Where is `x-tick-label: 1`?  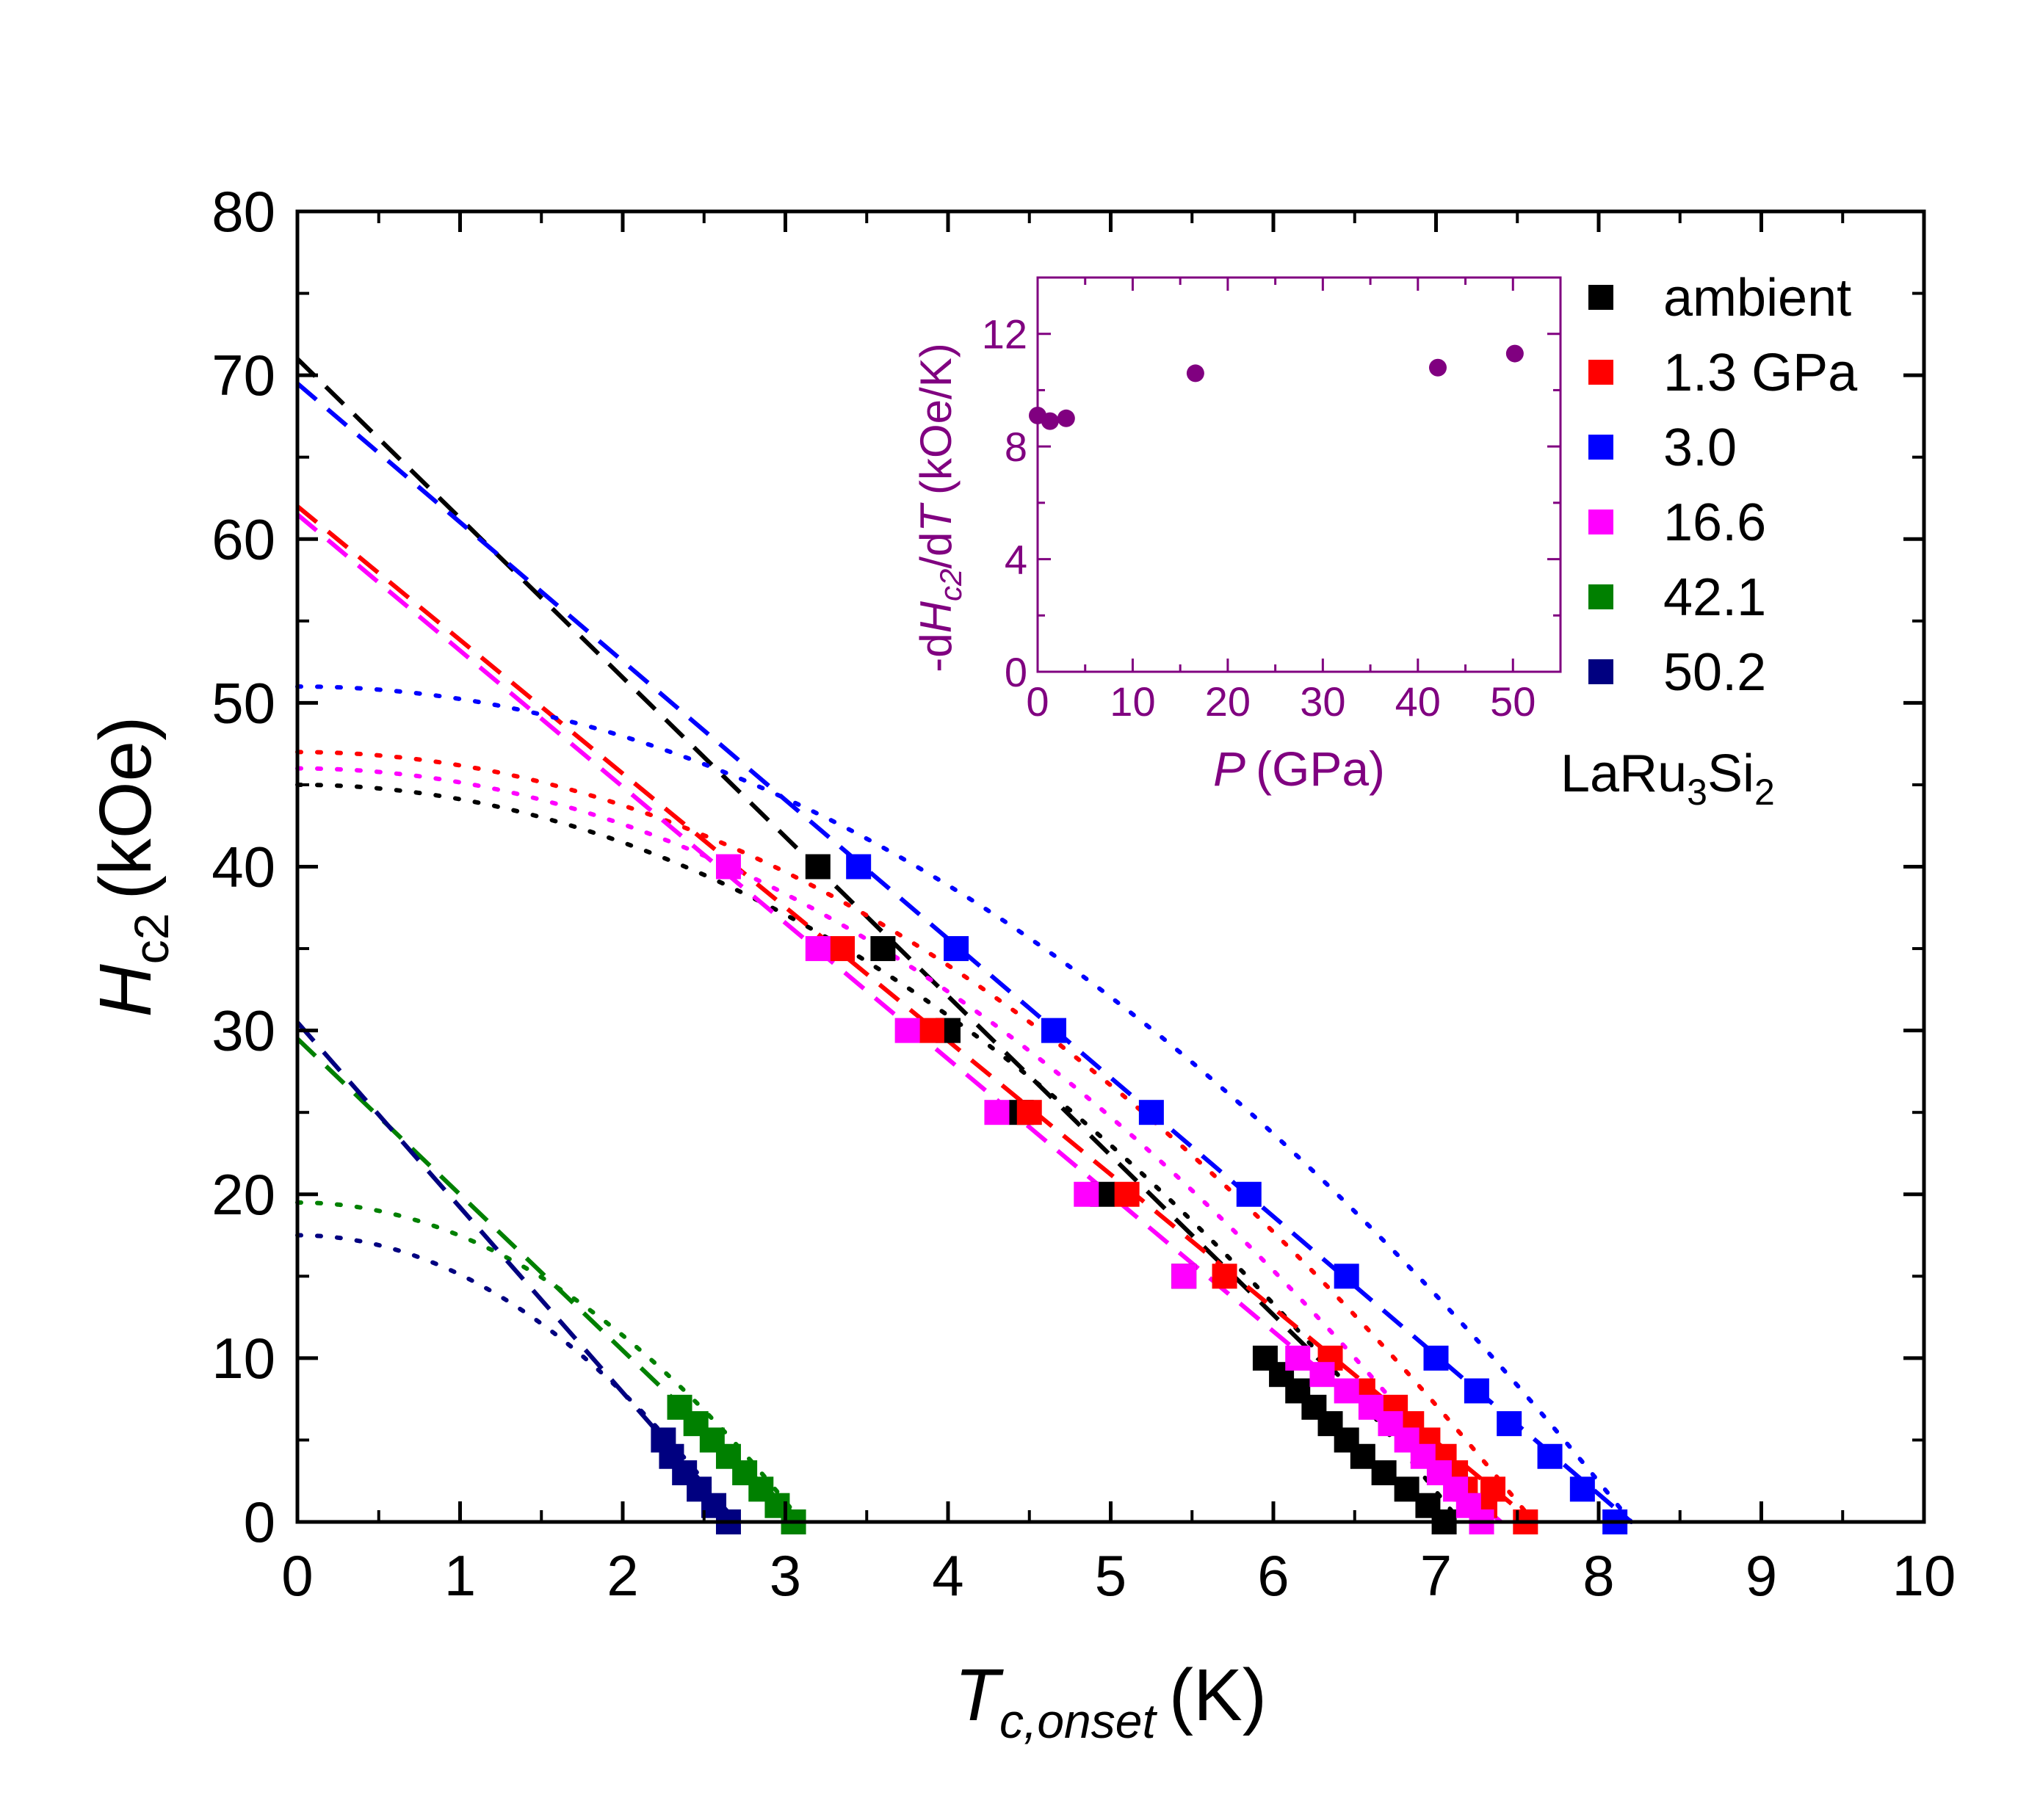
x-tick-label: 1 is located at coordinates (460, 1575).